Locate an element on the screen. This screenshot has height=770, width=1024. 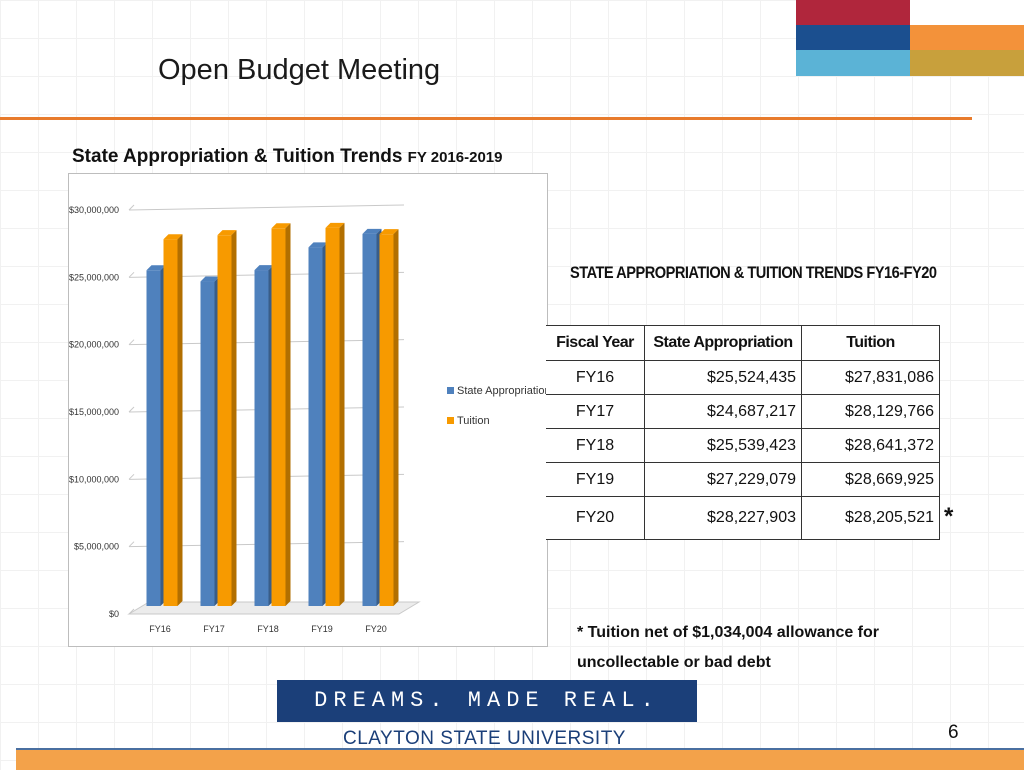
color-block-red is located at coordinates (853, 12).